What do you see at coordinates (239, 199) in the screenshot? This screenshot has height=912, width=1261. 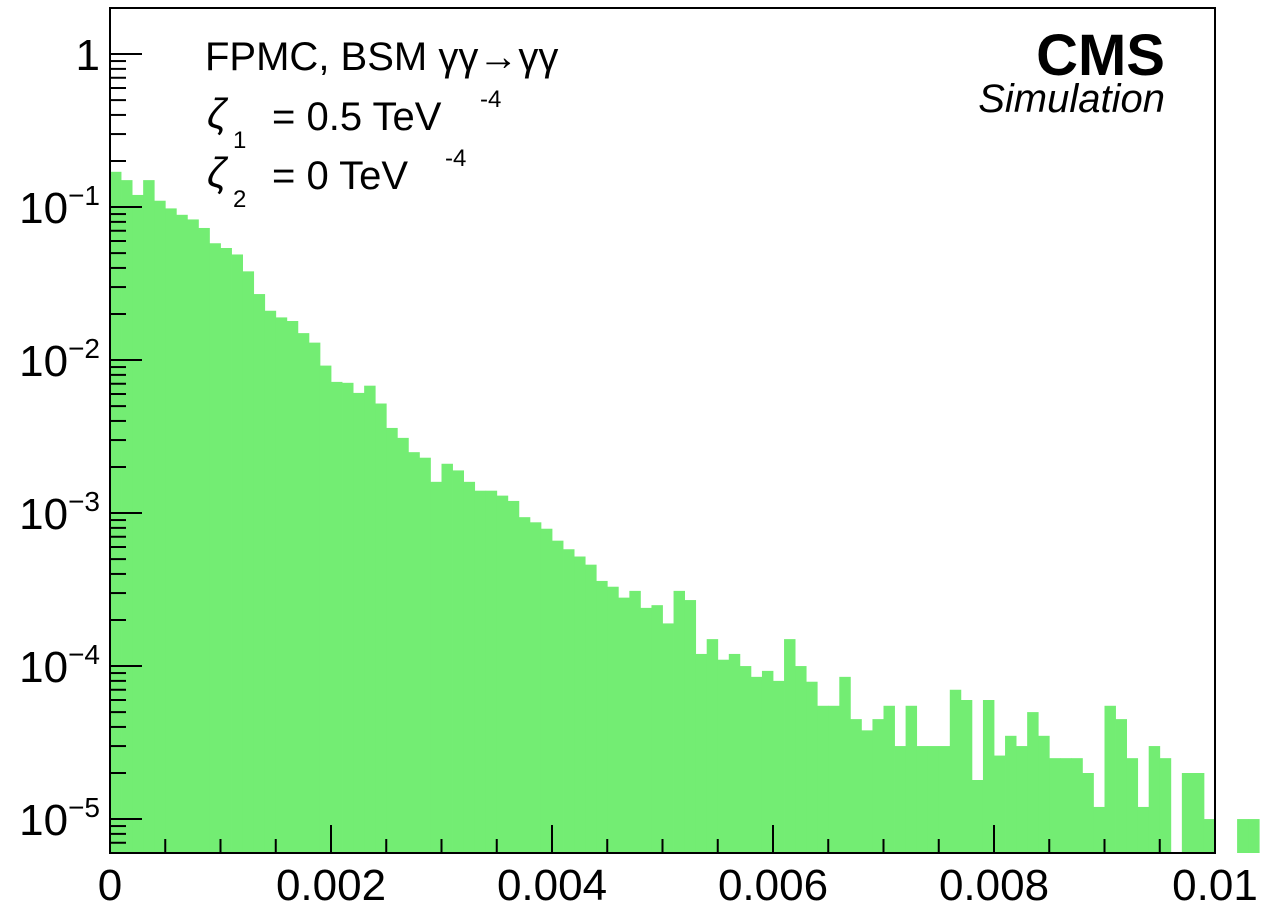 I see `zeta2-subscript: 2` at bounding box center [239, 199].